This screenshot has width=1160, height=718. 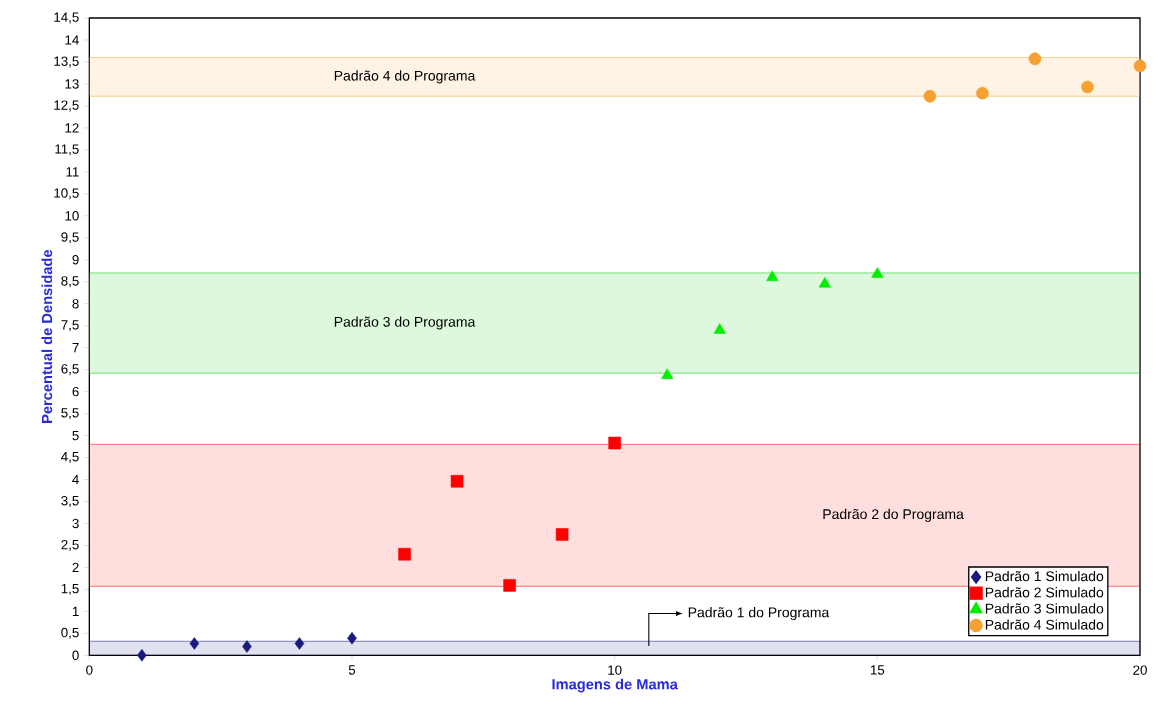 I want to click on x-tick-label: 15, so click(x=877, y=670).